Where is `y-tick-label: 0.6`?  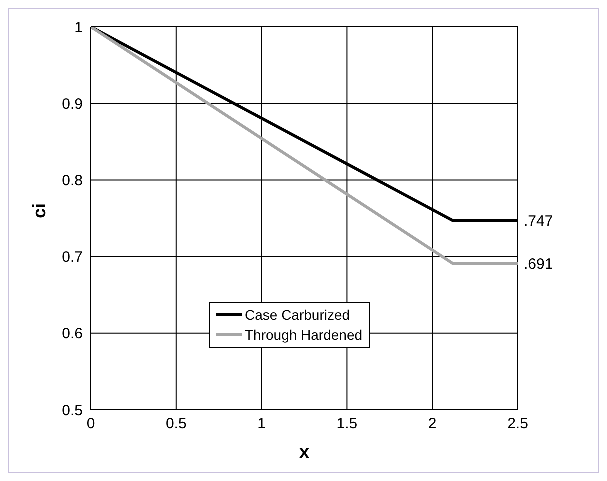 y-tick-label: 0.6 is located at coordinates (72, 334).